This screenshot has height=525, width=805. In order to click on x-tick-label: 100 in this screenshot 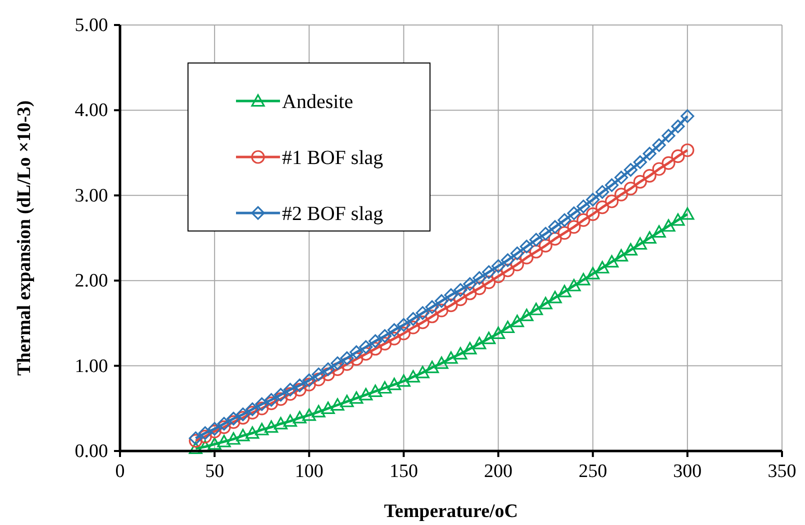, I will do `click(309, 471)`.